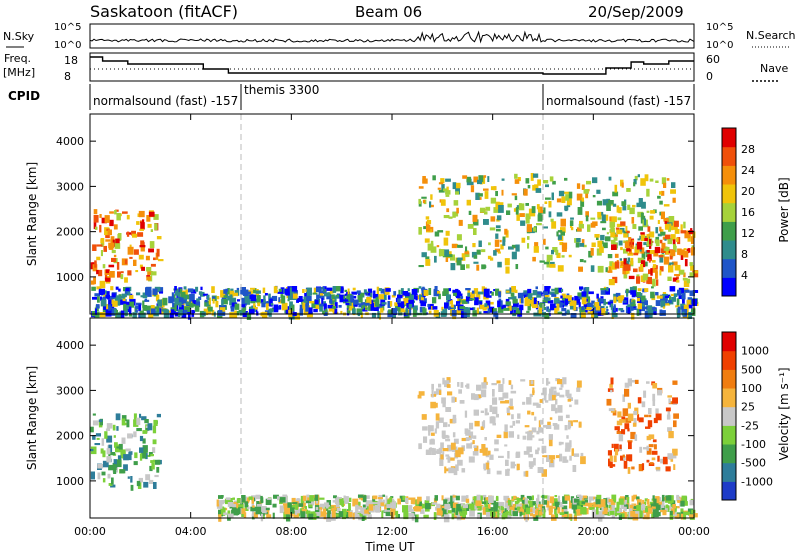 This screenshot has width=800, height=554. I want to click on date-title: 20/Sep/2009, so click(636, 12).